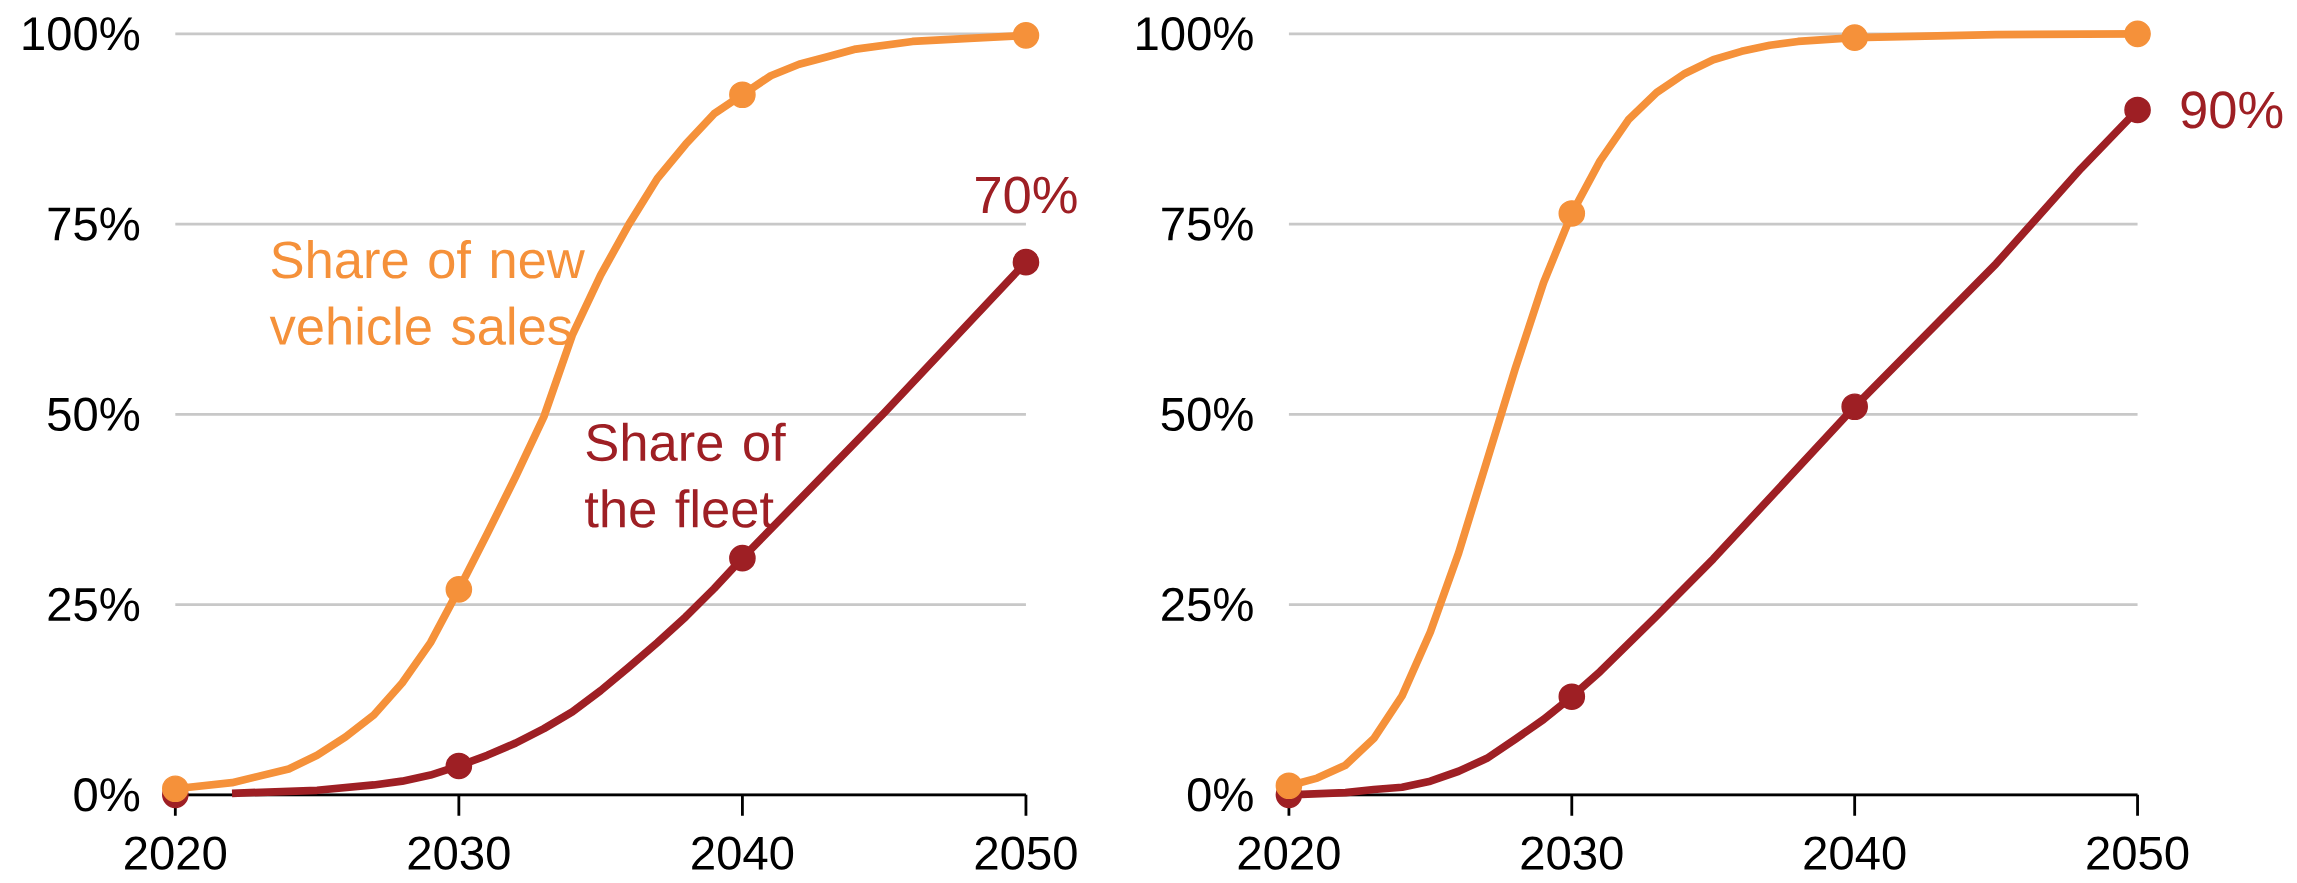 The height and width of the screenshot is (883, 2297). What do you see at coordinates (685, 475) in the screenshot?
I see `series-label: Share of the fleet` at bounding box center [685, 475].